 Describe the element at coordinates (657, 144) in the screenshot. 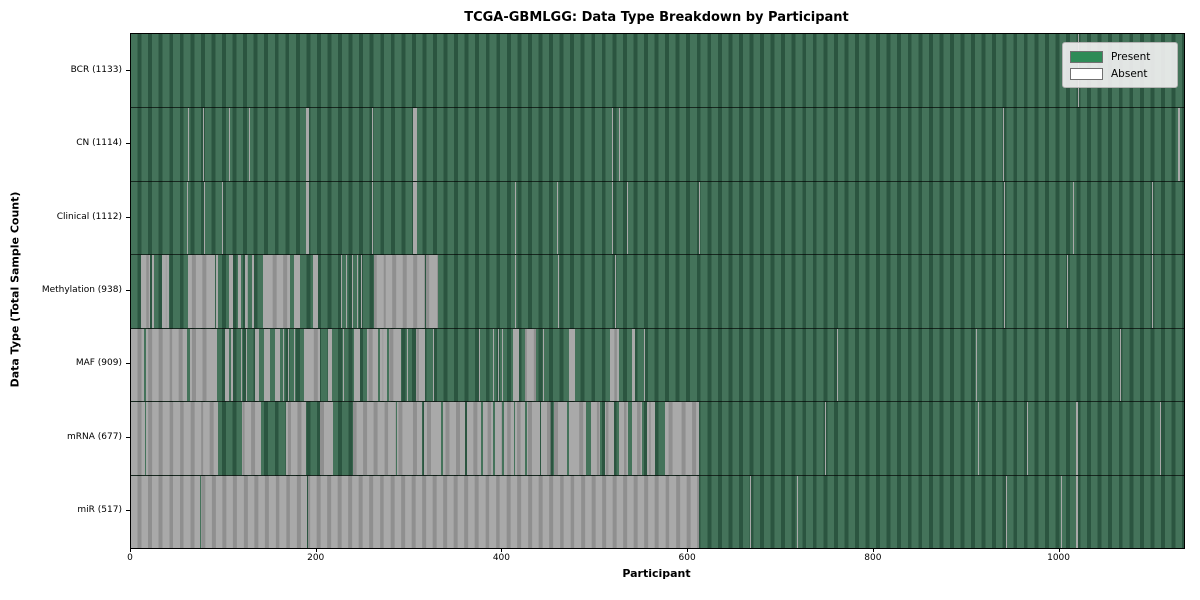

I see `row-cn` at that location.